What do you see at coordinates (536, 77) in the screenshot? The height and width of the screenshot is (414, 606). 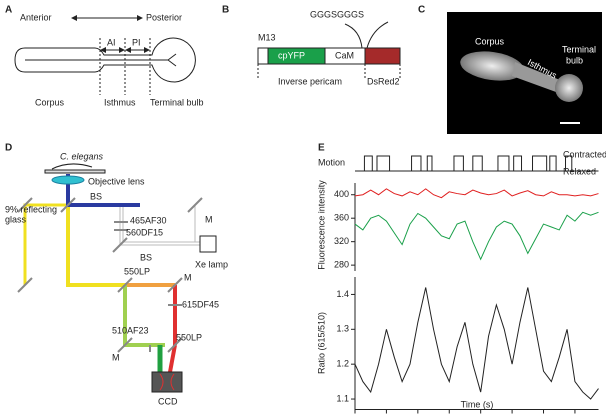 I see `isthmus-shape` at bounding box center [536, 77].